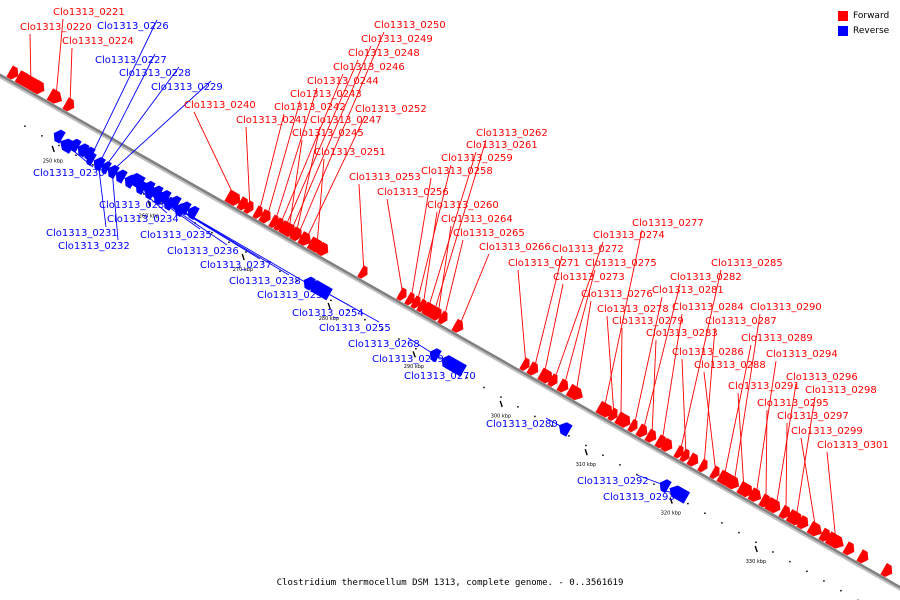  What do you see at coordinates (501, 417) in the screenshot?
I see `tick-label: 300 kbp` at bounding box center [501, 417].